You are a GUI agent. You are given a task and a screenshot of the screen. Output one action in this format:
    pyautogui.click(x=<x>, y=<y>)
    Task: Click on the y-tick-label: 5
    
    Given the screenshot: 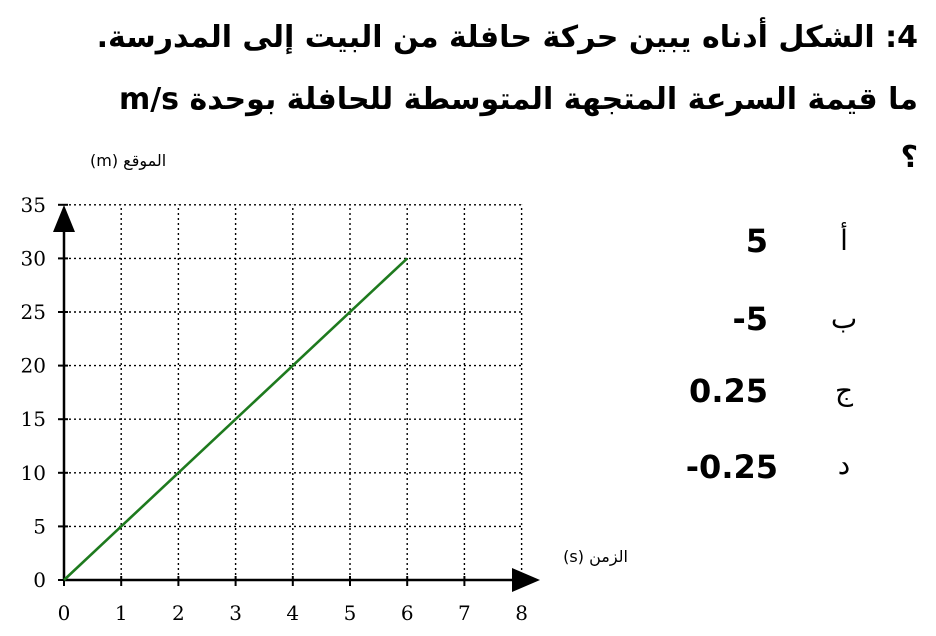 What is the action you would take?
    pyautogui.click(x=39, y=526)
    